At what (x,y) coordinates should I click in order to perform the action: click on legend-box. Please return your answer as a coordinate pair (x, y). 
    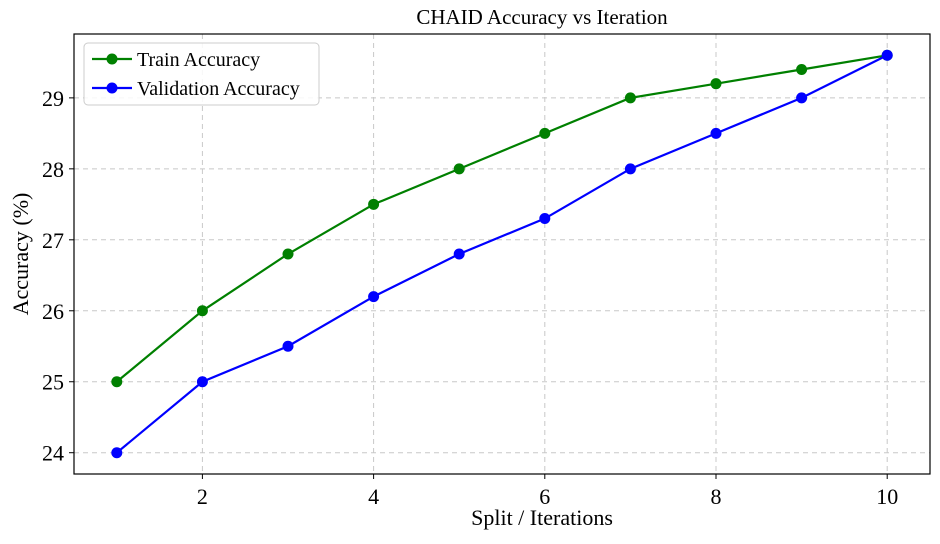
    Looking at the image, I should click on (201, 74).